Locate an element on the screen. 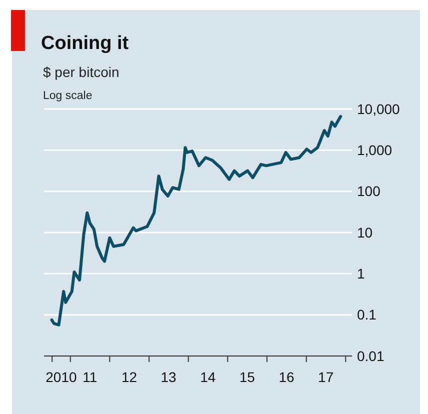 This screenshot has width=428, height=414. chart-subtitle: $ per bitcoin is located at coordinates (81, 72).